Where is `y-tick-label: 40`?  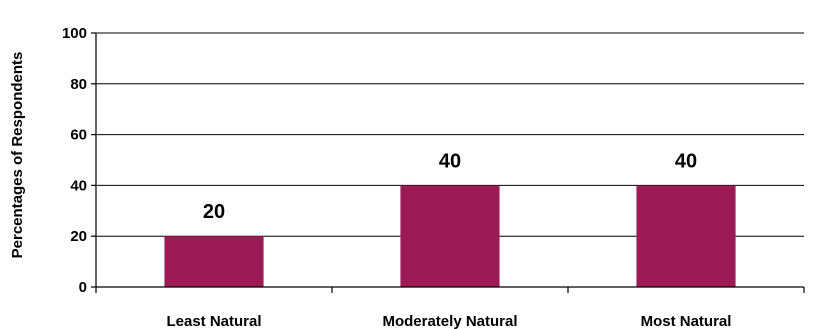
y-tick-label: 40 is located at coordinates (78, 185).